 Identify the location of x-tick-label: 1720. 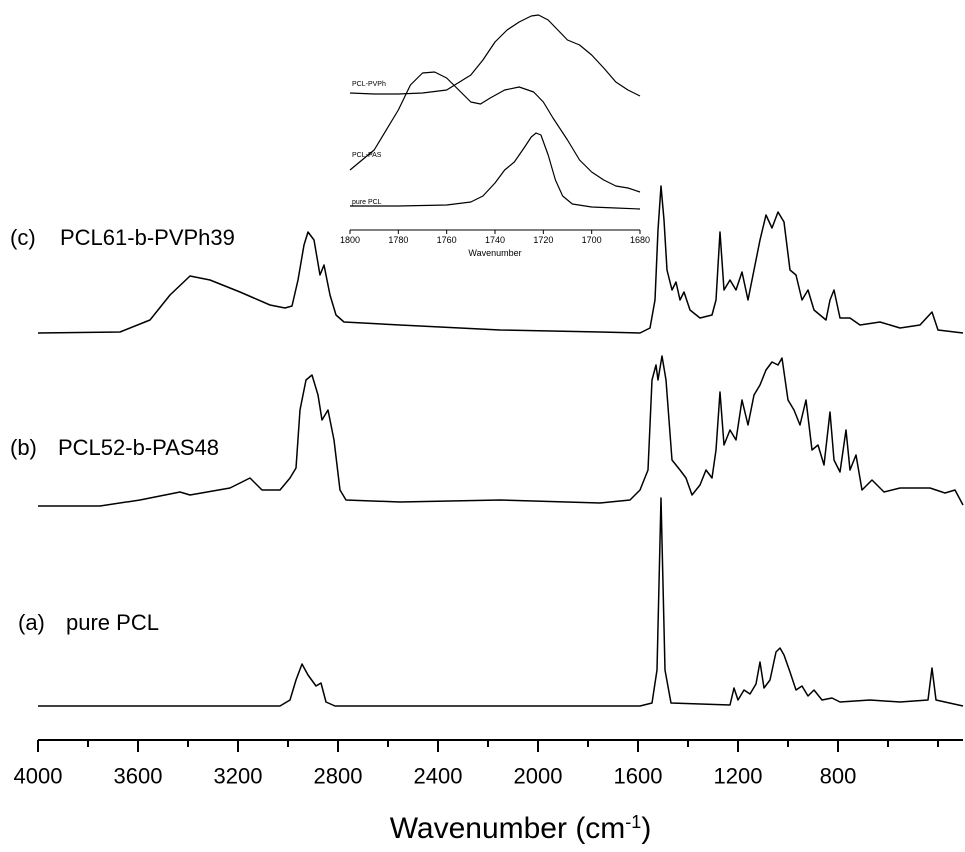
(543, 240).